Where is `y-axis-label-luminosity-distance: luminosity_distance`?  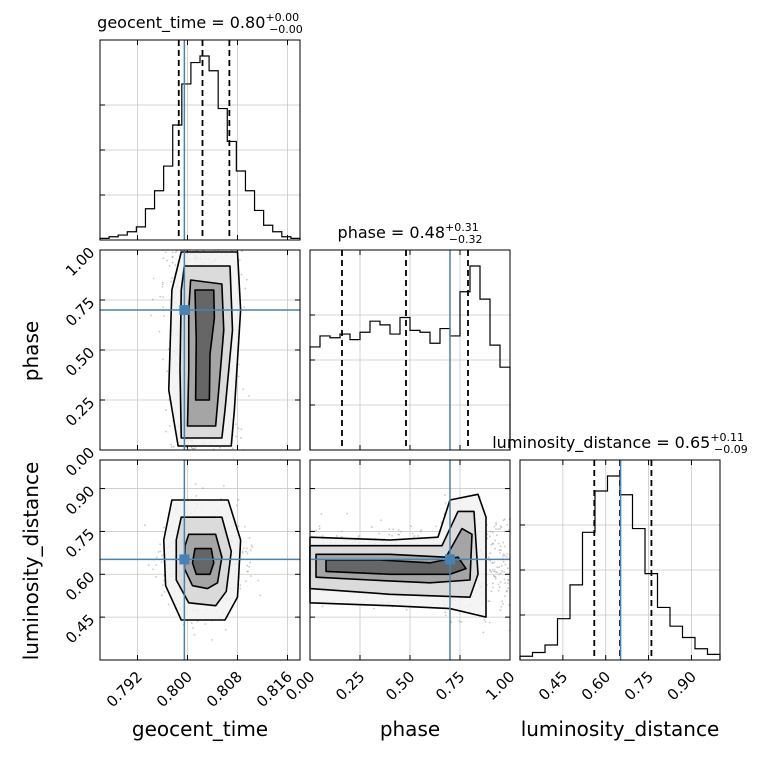
y-axis-label-luminosity-distance: luminosity_distance is located at coordinates (31, 561).